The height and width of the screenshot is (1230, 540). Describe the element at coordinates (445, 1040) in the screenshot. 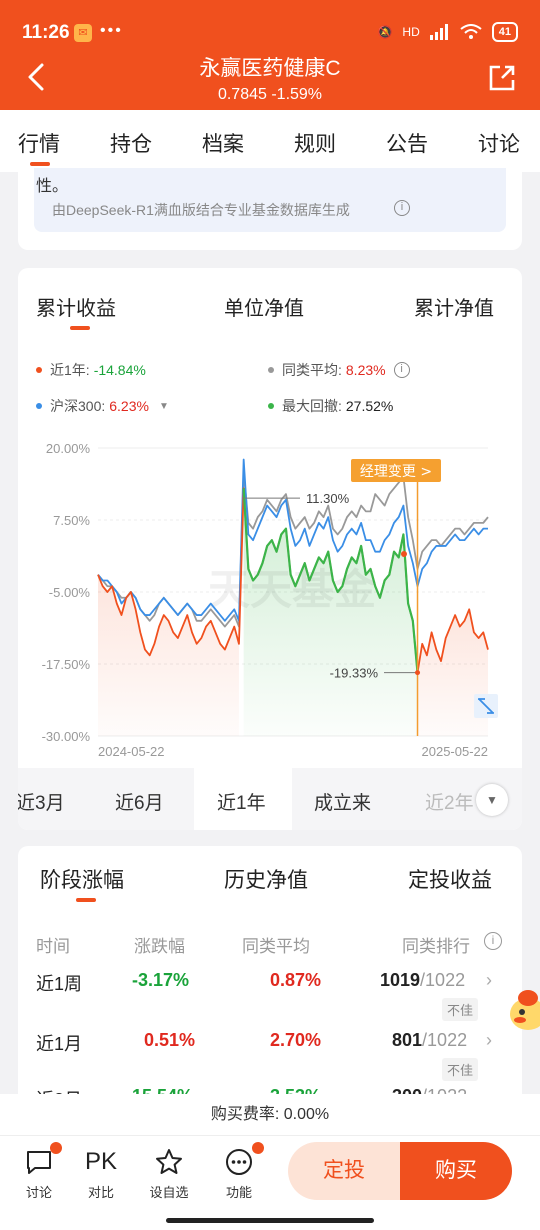

I see `row-rank-total: /1022` at that location.